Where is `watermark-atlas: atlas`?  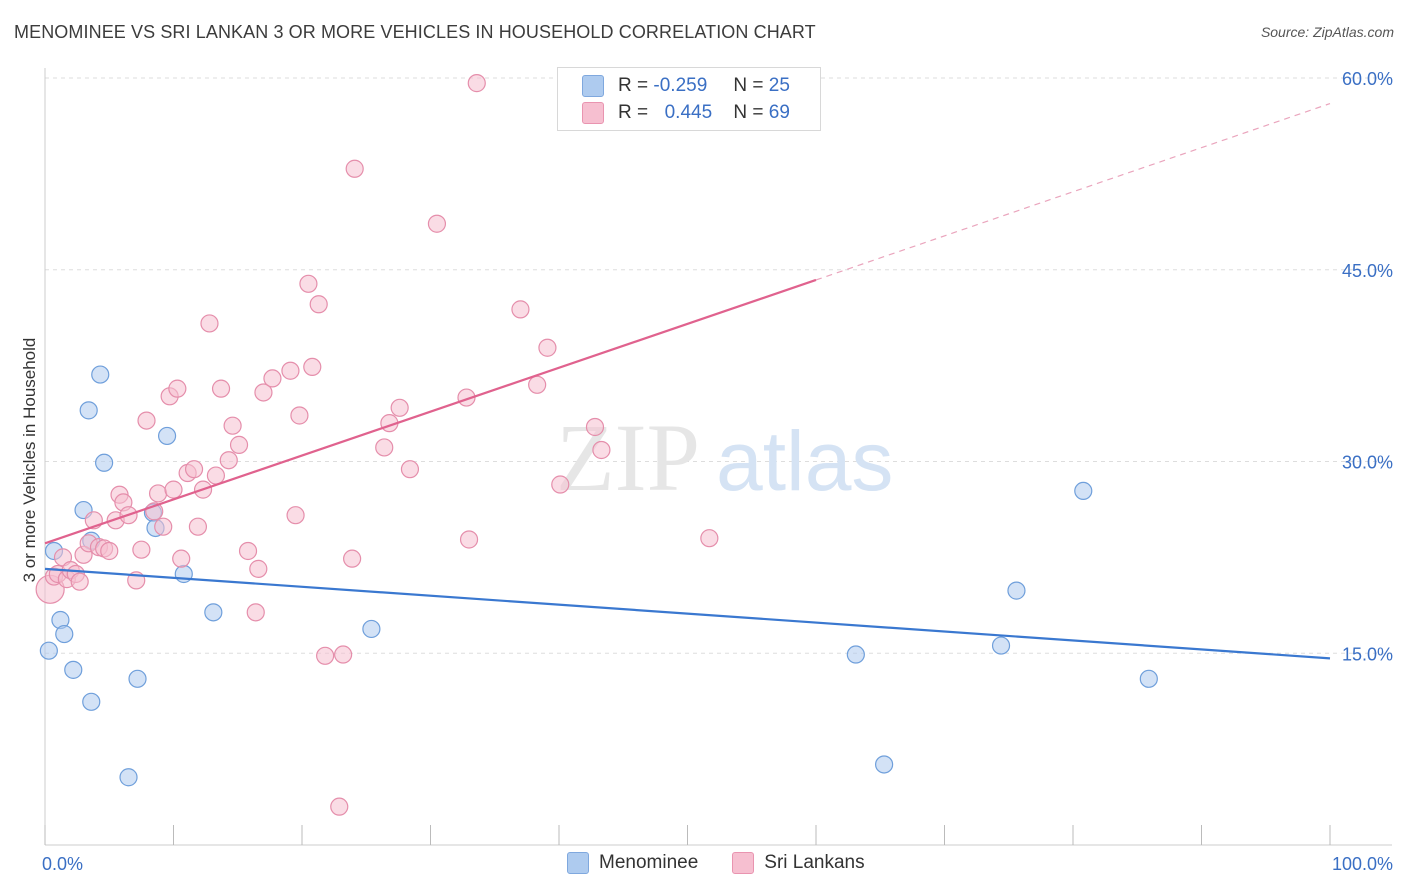 watermark-atlas: atlas is located at coordinates (804, 461).